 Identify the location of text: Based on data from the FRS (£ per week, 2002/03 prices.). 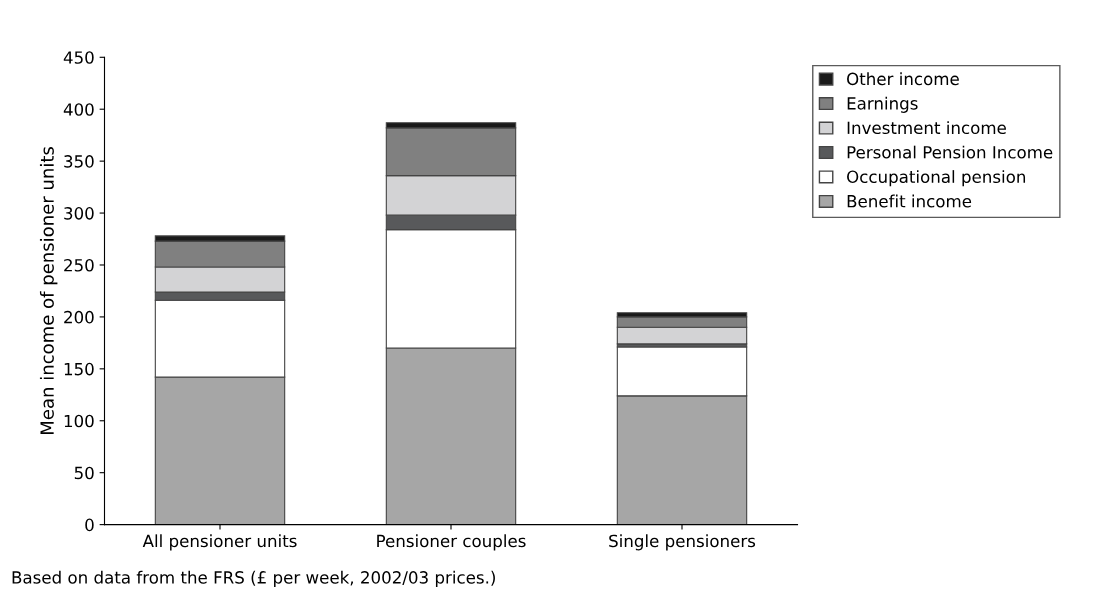
(253, 578).